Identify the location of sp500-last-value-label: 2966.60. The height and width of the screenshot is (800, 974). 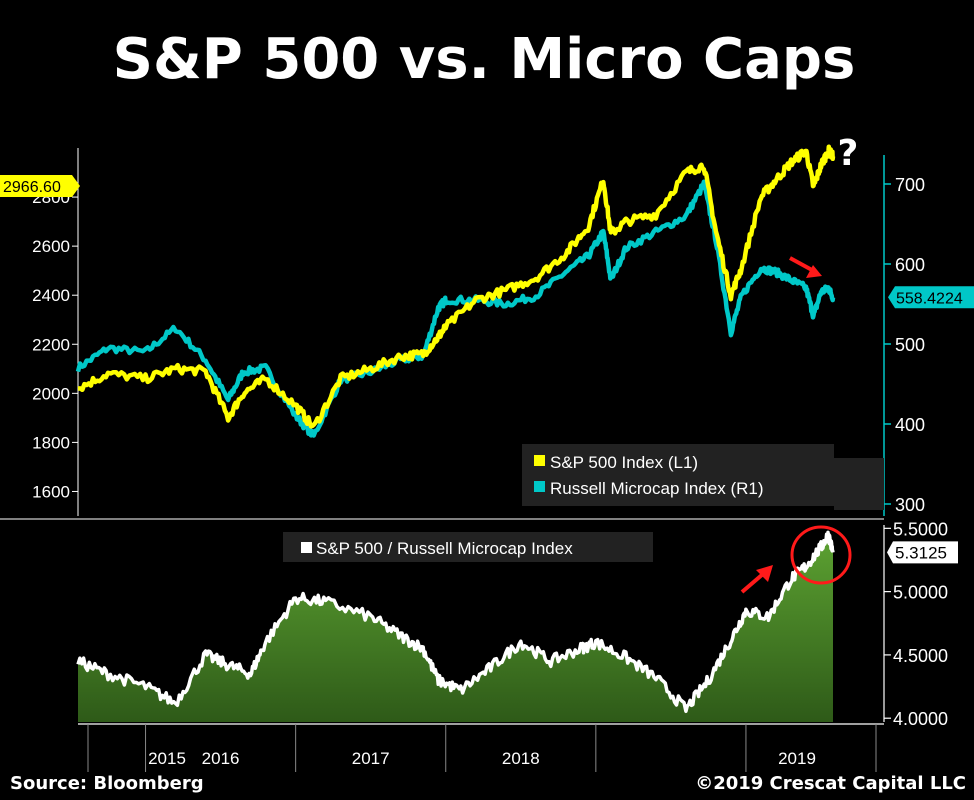
(32, 187).